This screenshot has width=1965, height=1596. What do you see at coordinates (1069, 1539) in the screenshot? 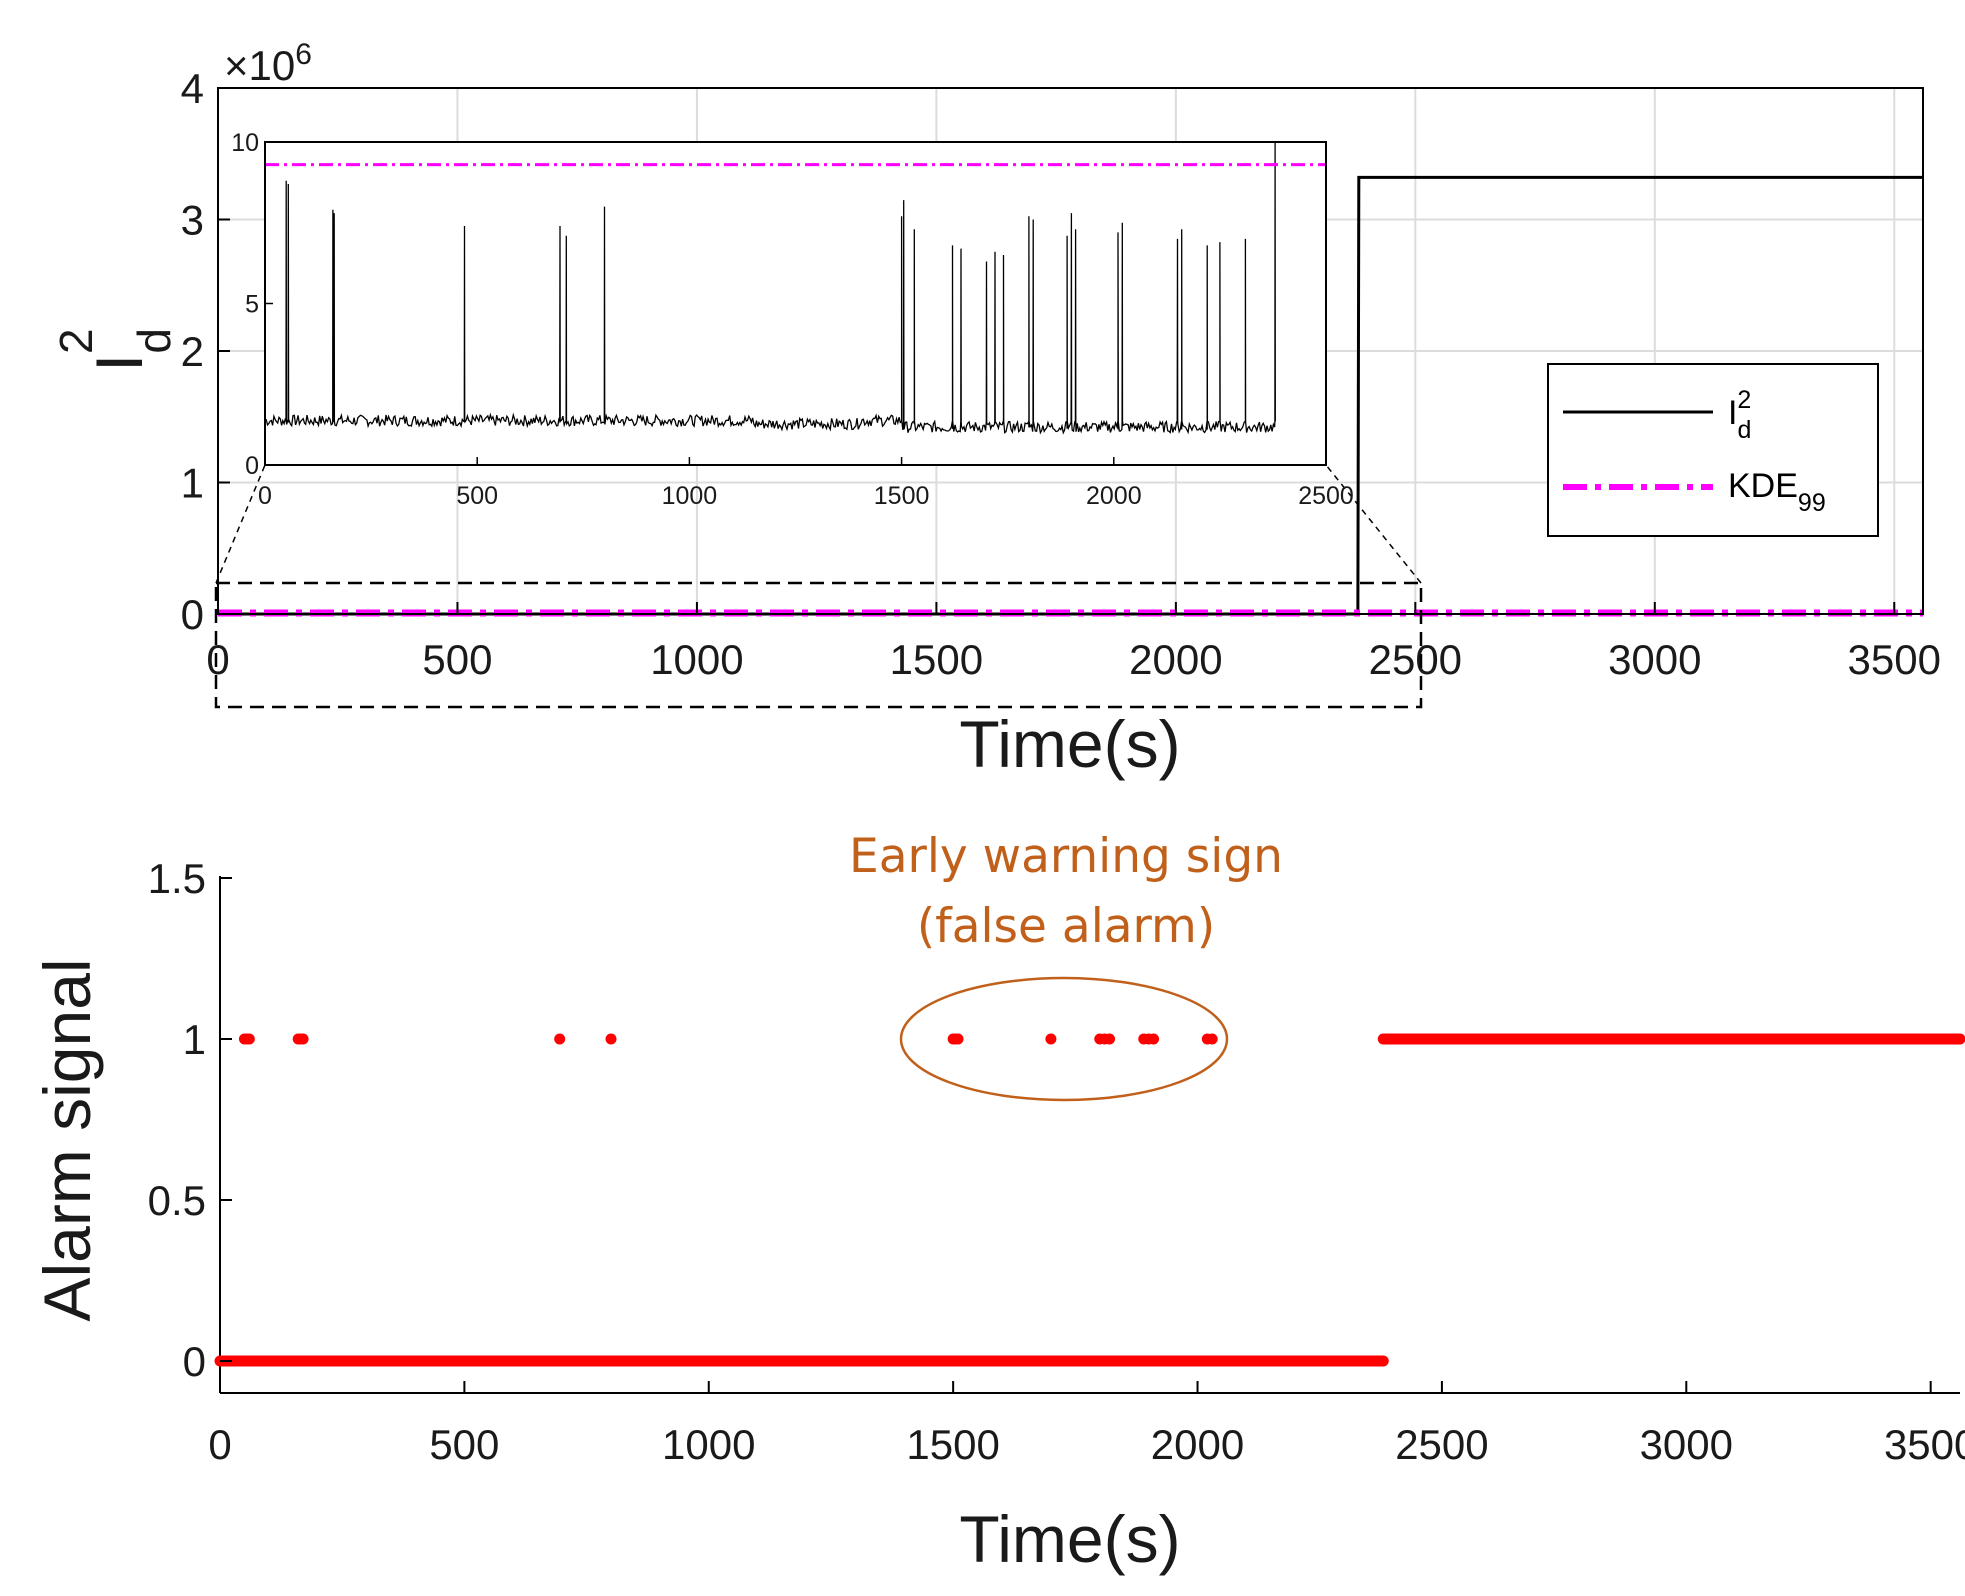
I see `bottom-x-axis-label: Time(s)` at bounding box center [1069, 1539].